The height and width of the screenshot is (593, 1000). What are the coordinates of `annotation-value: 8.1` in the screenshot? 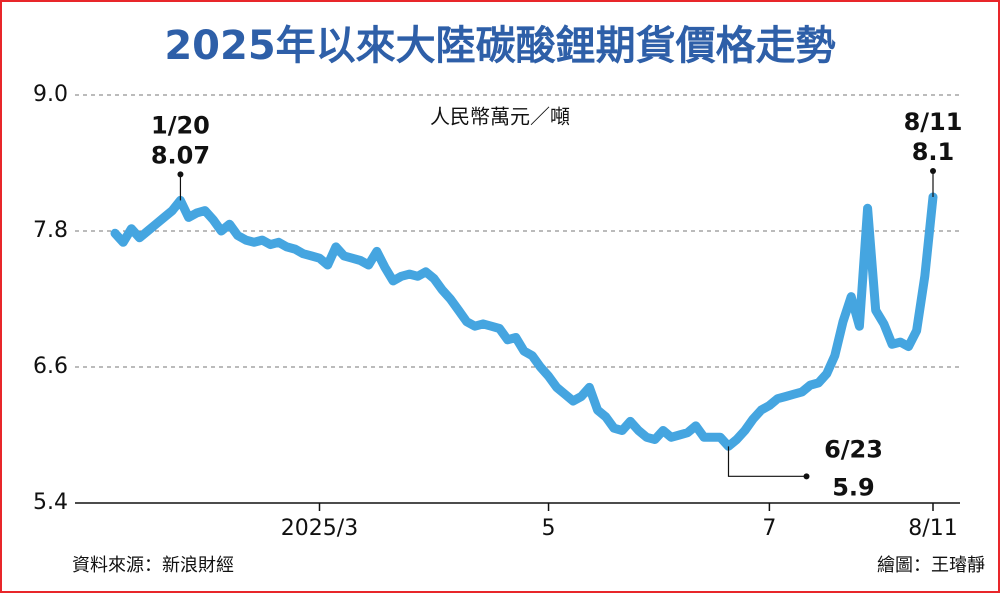 It's located at (933, 152).